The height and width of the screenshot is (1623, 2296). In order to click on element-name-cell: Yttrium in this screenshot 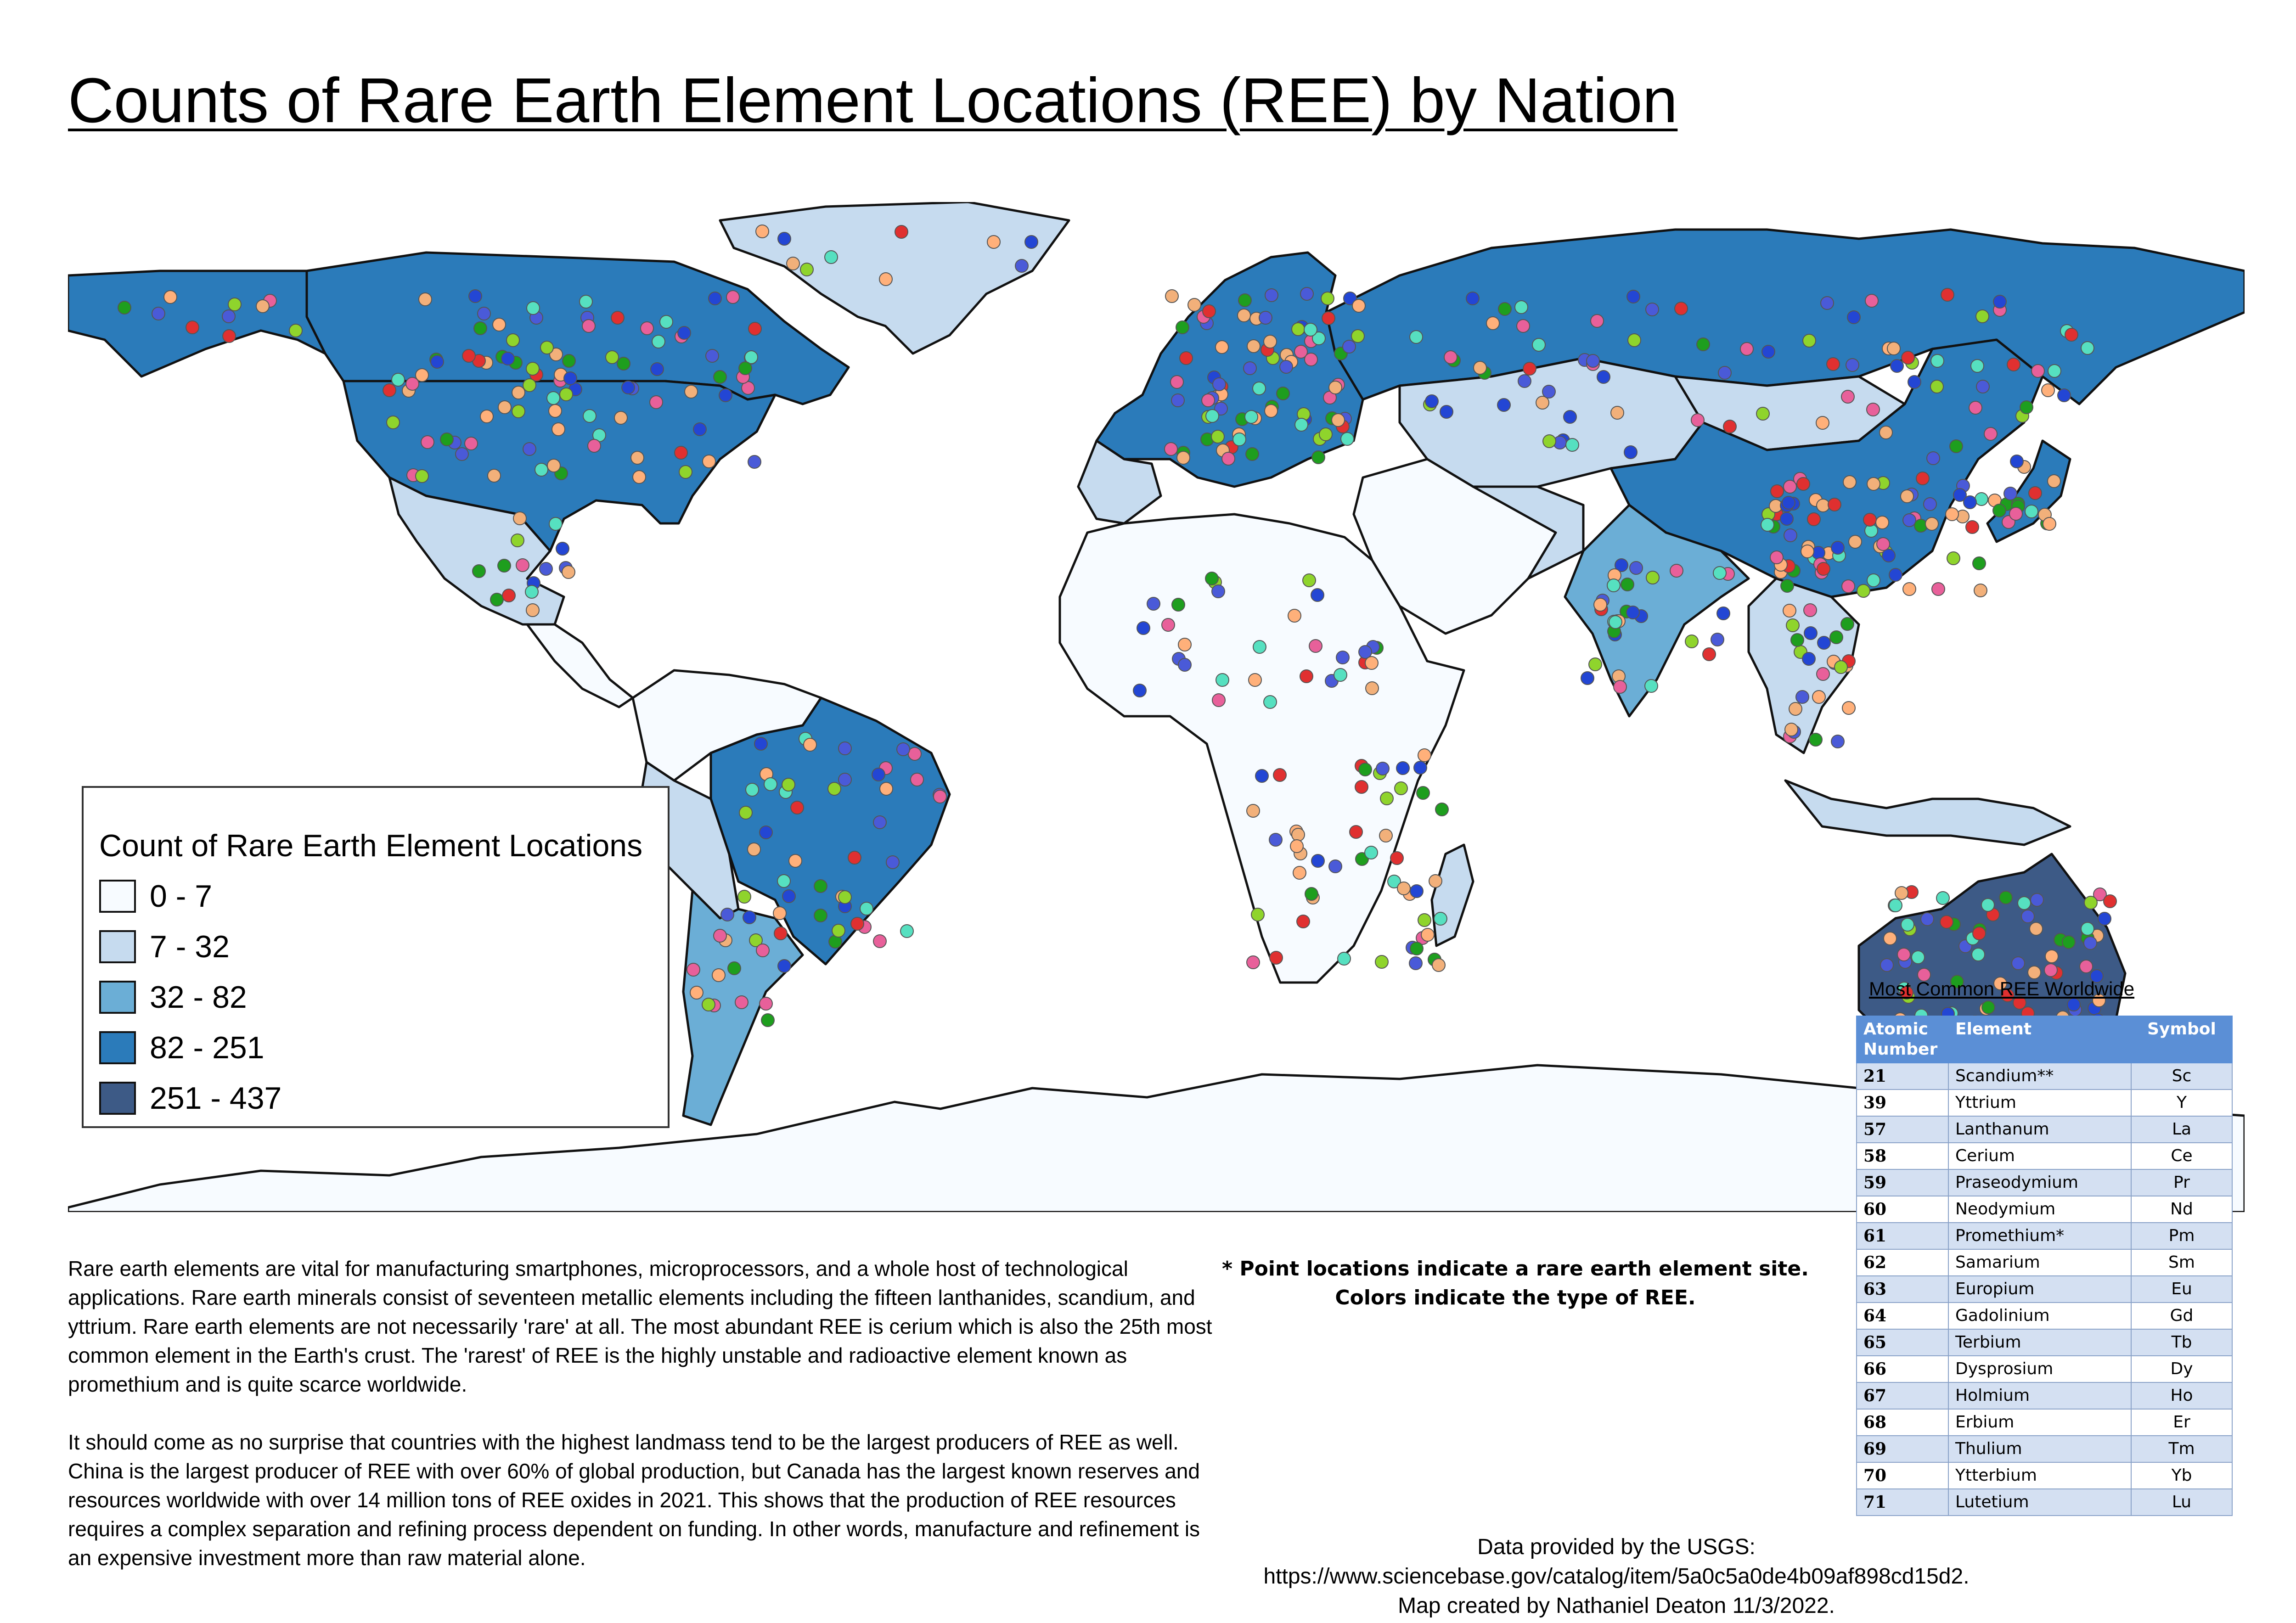, I will do `click(2040, 1103)`.